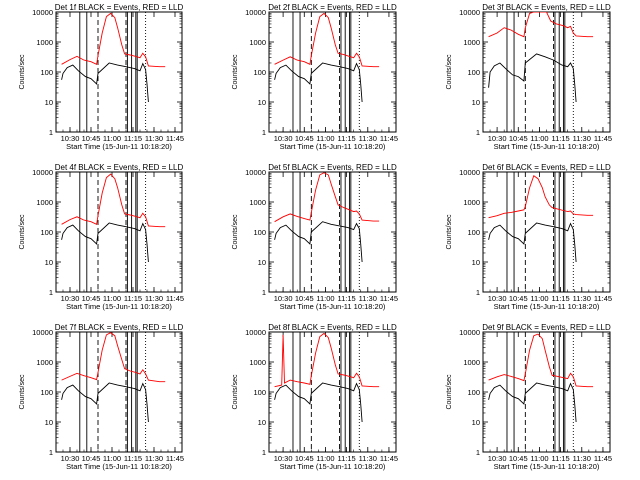  I want to click on chart-3-ytick-label: 10, so click(476, 102).